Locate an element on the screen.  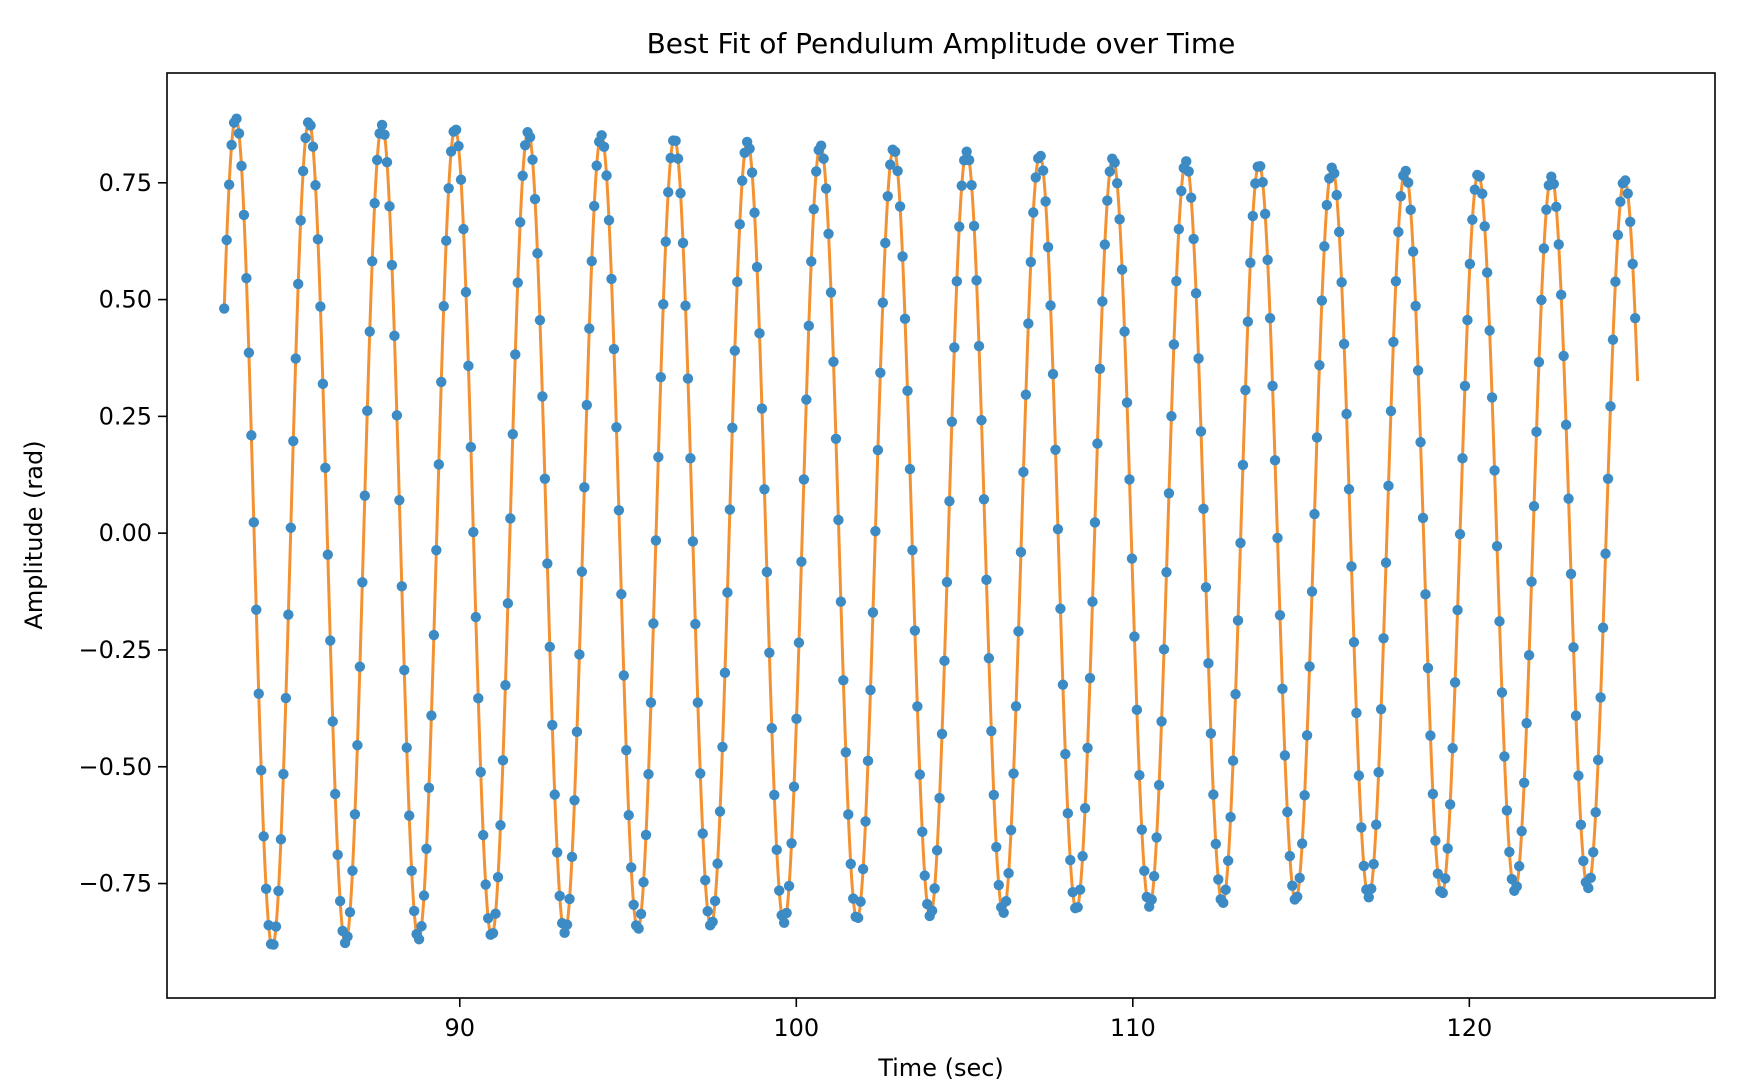
y-tick-label: 0.25 is located at coordinates (125, 416).